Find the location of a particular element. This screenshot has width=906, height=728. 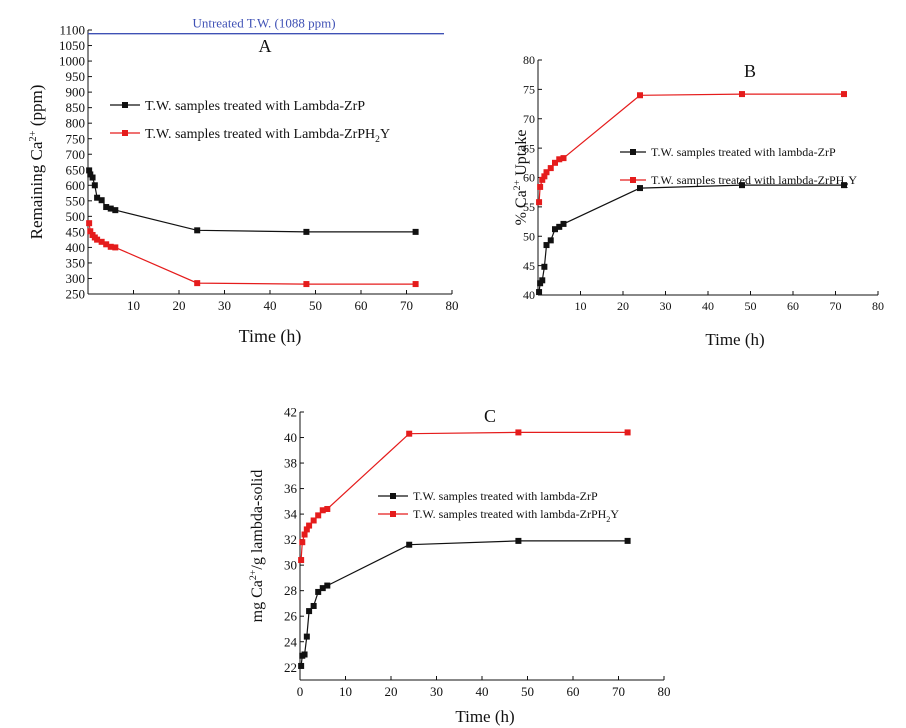

y-tick-label: 750 is located at coordinates (76, 138).